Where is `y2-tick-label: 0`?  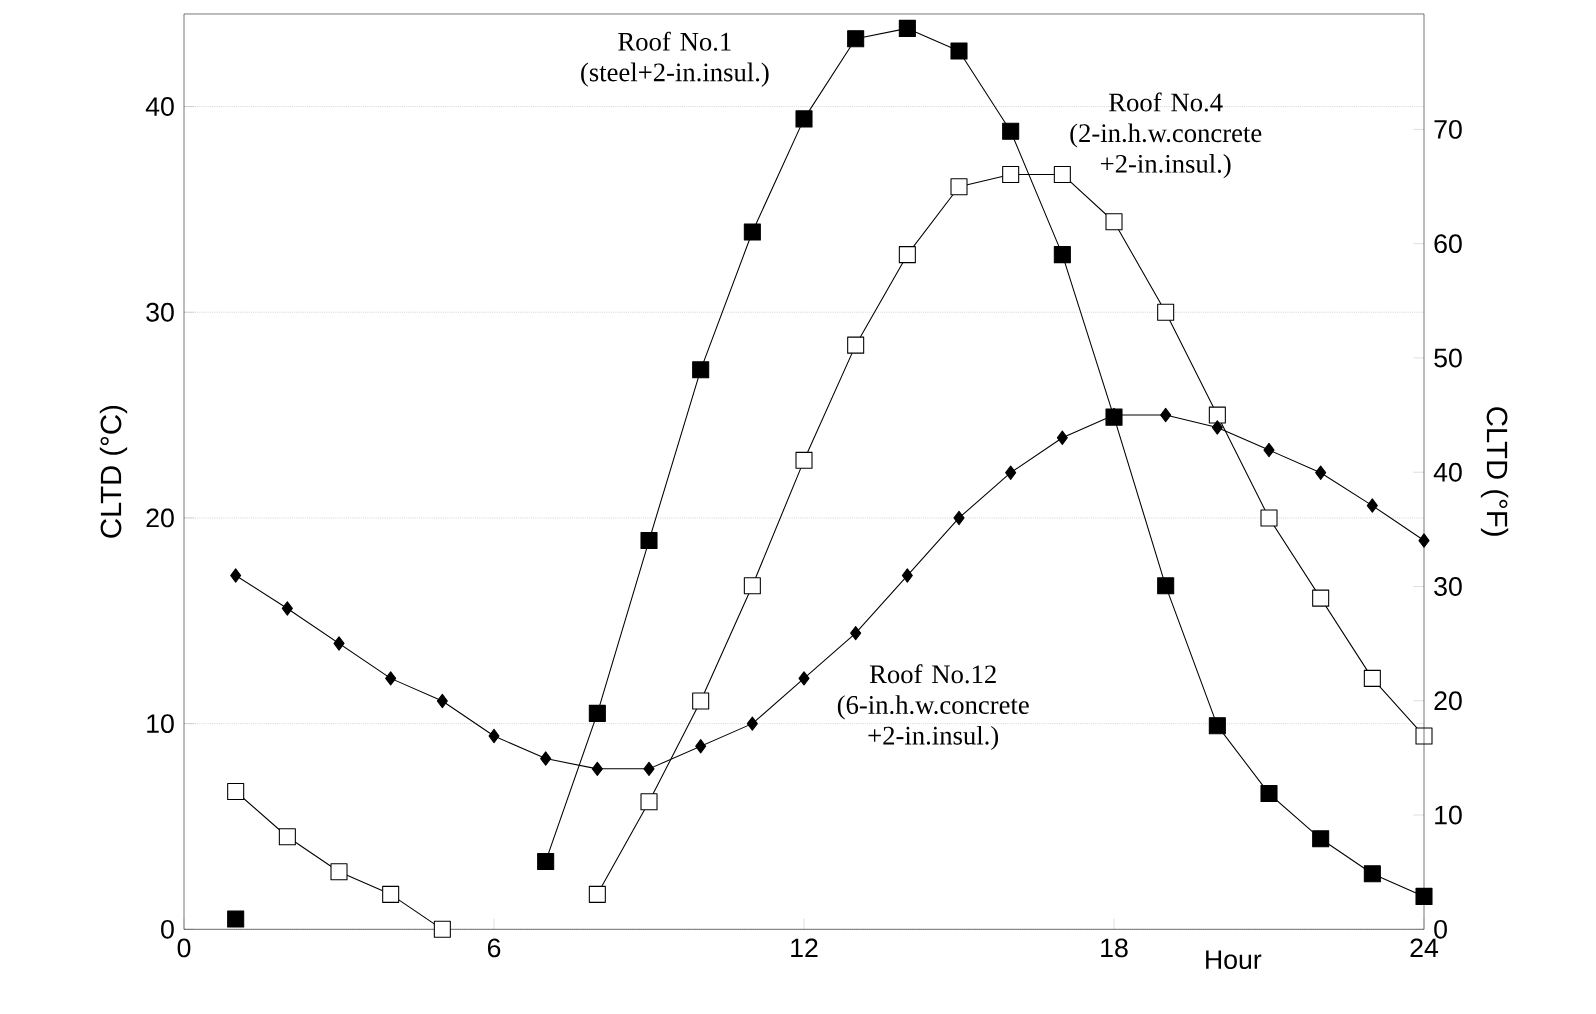 y2-tick-label: 0 is located at coordinates (1440, 929).